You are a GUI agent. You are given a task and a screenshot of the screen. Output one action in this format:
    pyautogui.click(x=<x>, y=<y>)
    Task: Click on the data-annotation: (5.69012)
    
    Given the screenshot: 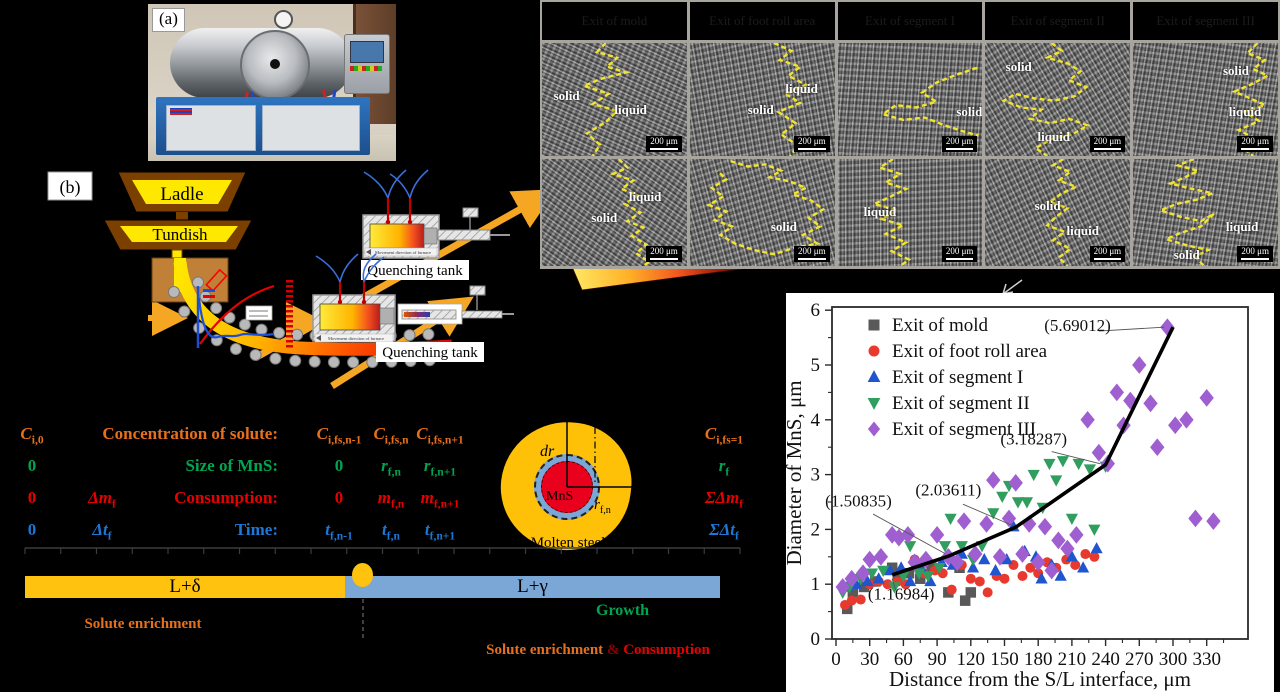 What is the action you would take?
    pyautogui.click(x=1077, y=325)
    